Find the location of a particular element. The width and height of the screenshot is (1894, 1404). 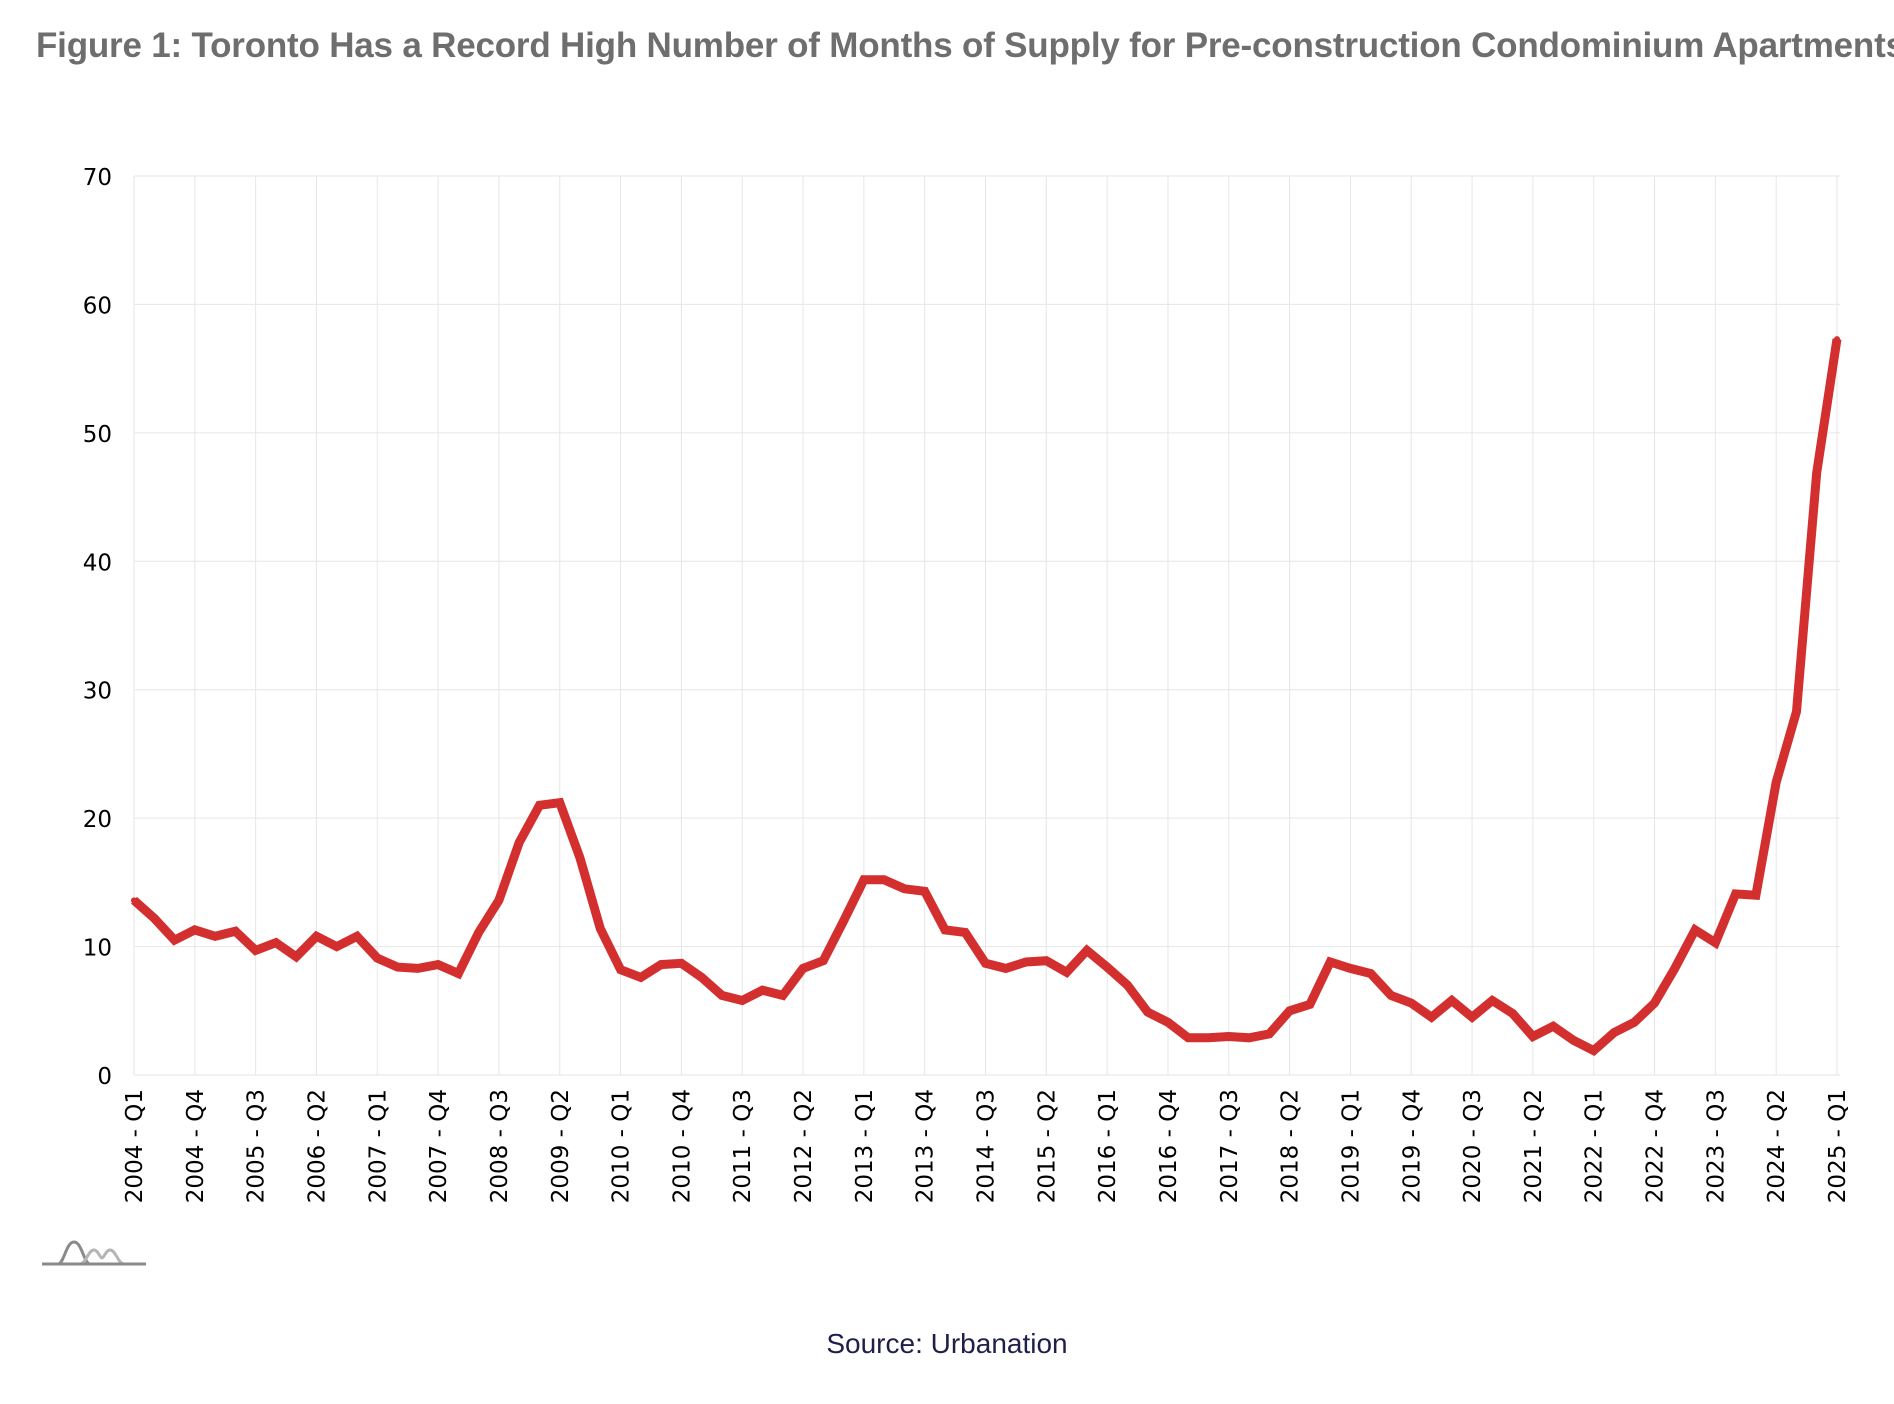

x-tick-label: 2016 - Q4 is located at coordinates (1169, 1146).